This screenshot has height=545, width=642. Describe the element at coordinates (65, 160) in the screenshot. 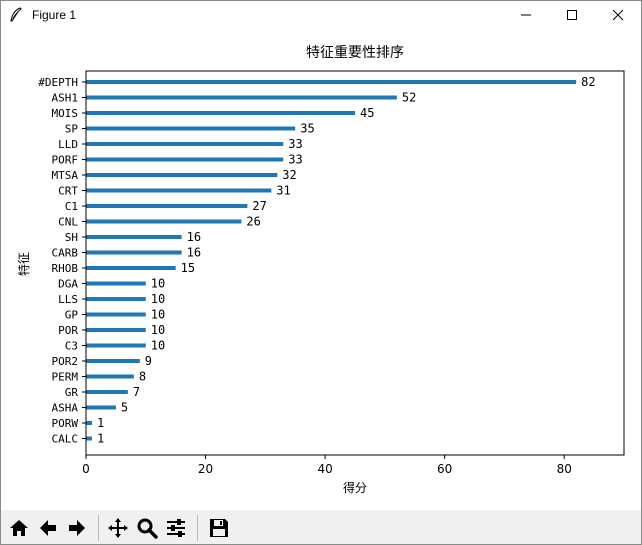

I see `y-tick-label: PORF` at that location.